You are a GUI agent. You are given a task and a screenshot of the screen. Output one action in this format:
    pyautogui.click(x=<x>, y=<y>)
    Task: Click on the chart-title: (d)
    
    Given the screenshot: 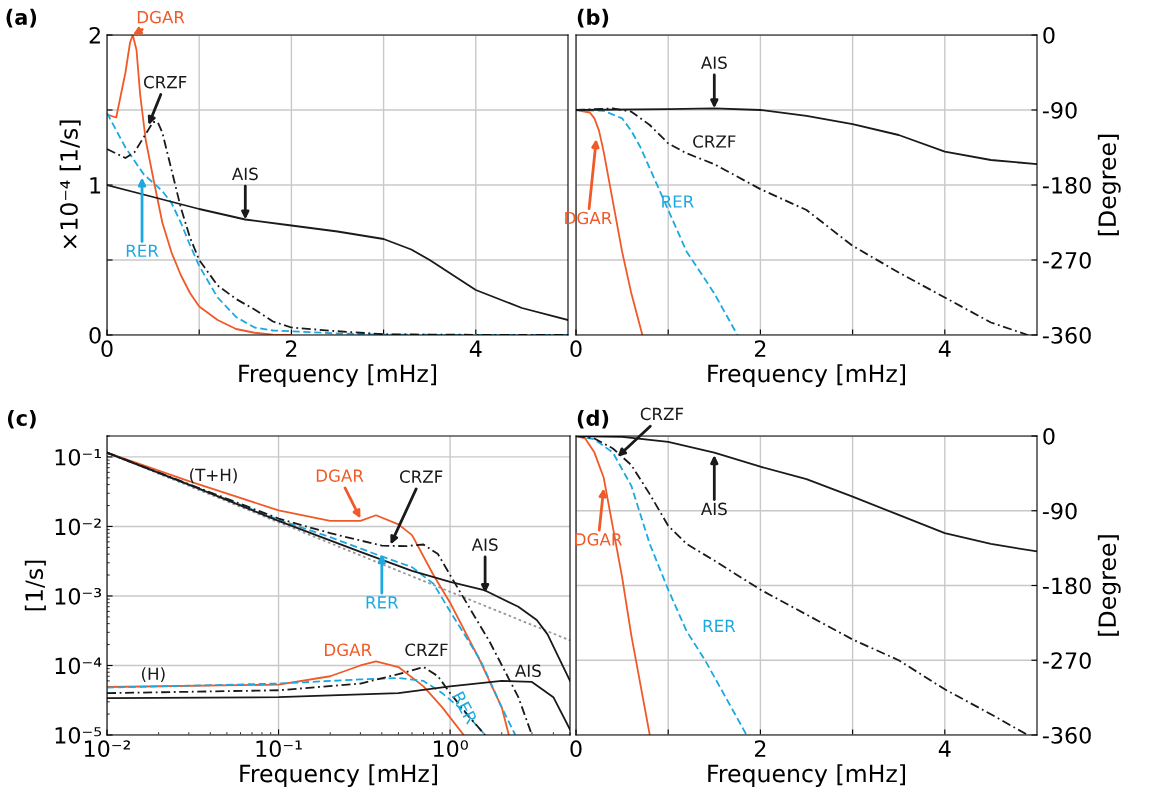 What is the action you would take?
    pyautogui.click(x=593, y=419)
    